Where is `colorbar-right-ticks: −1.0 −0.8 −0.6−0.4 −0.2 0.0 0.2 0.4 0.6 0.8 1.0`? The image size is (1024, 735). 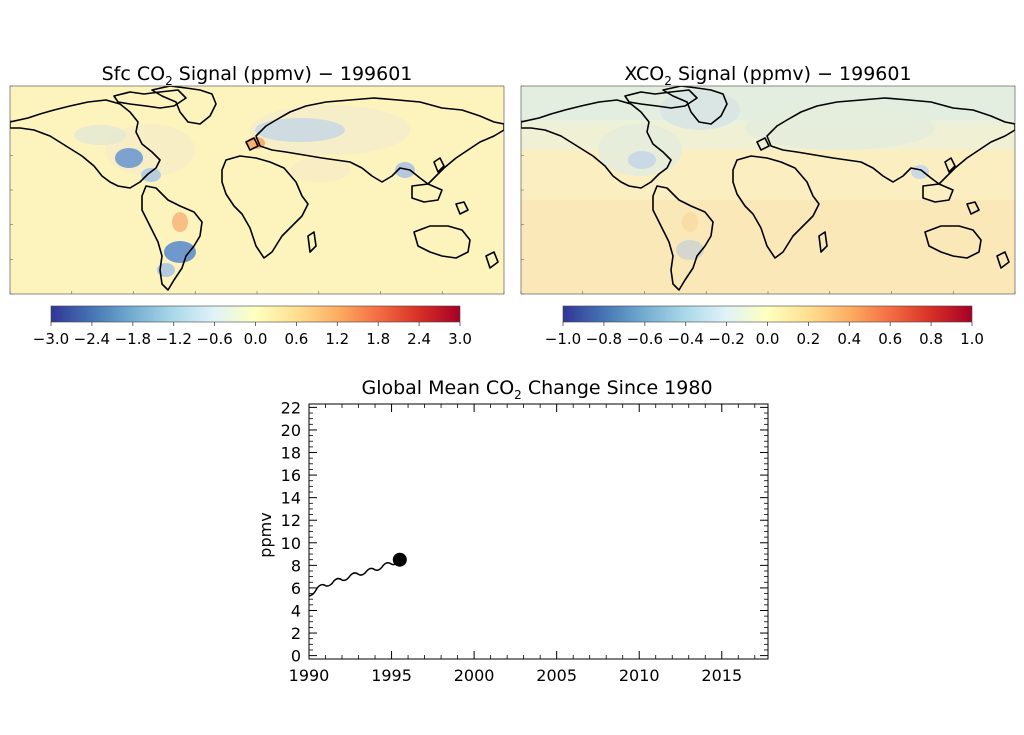
colorbar-right-ticks: −1.0 −0.8 −0.6−0.4 −0.2 0.0 0.2 0.4 0.6 0.8 1.0 is located at coordinates (764, 335).